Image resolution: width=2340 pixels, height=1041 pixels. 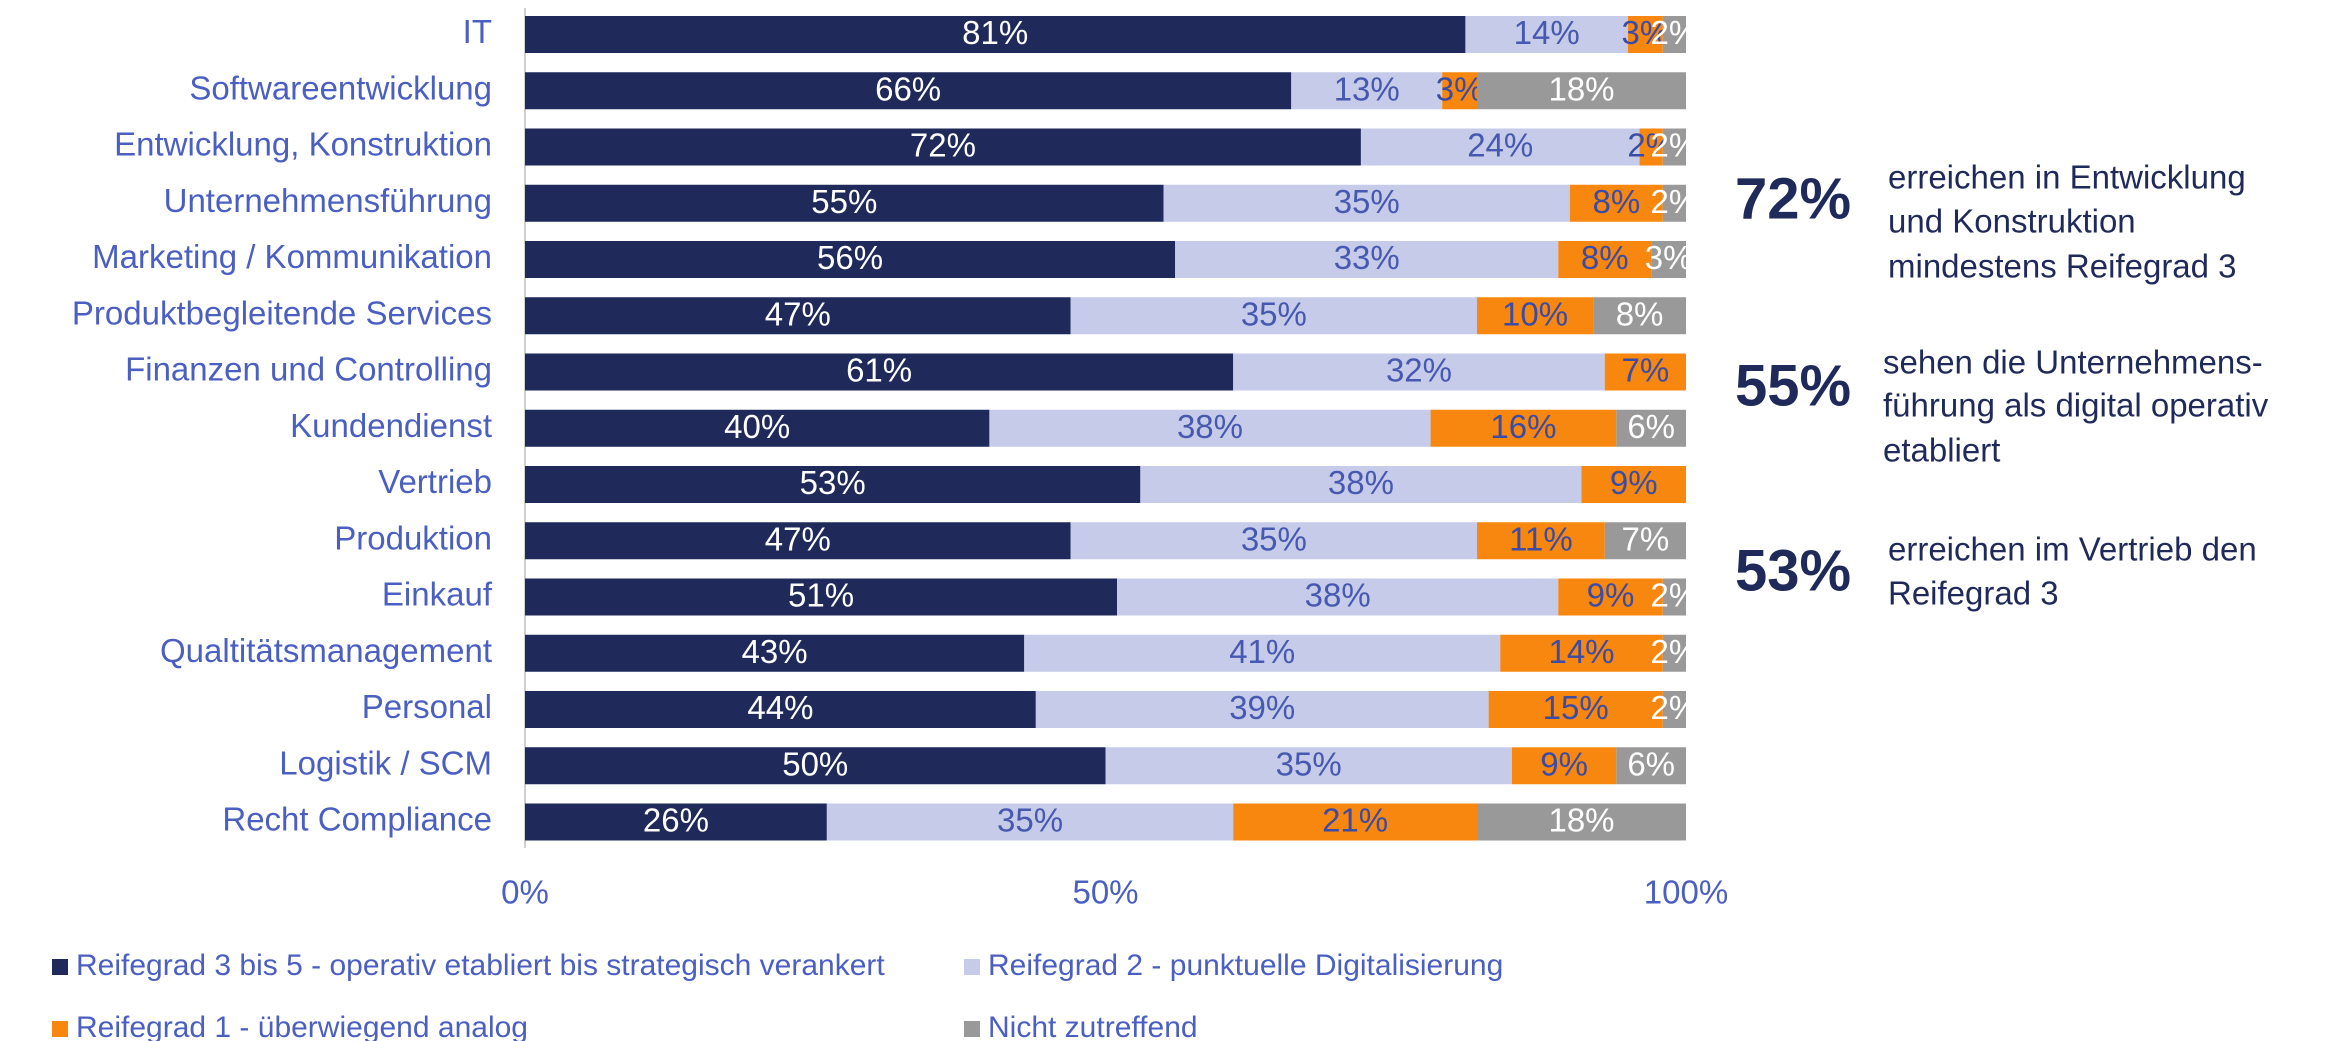 I want to click on bar-value-label: 55%, so click(x=844, y=201).